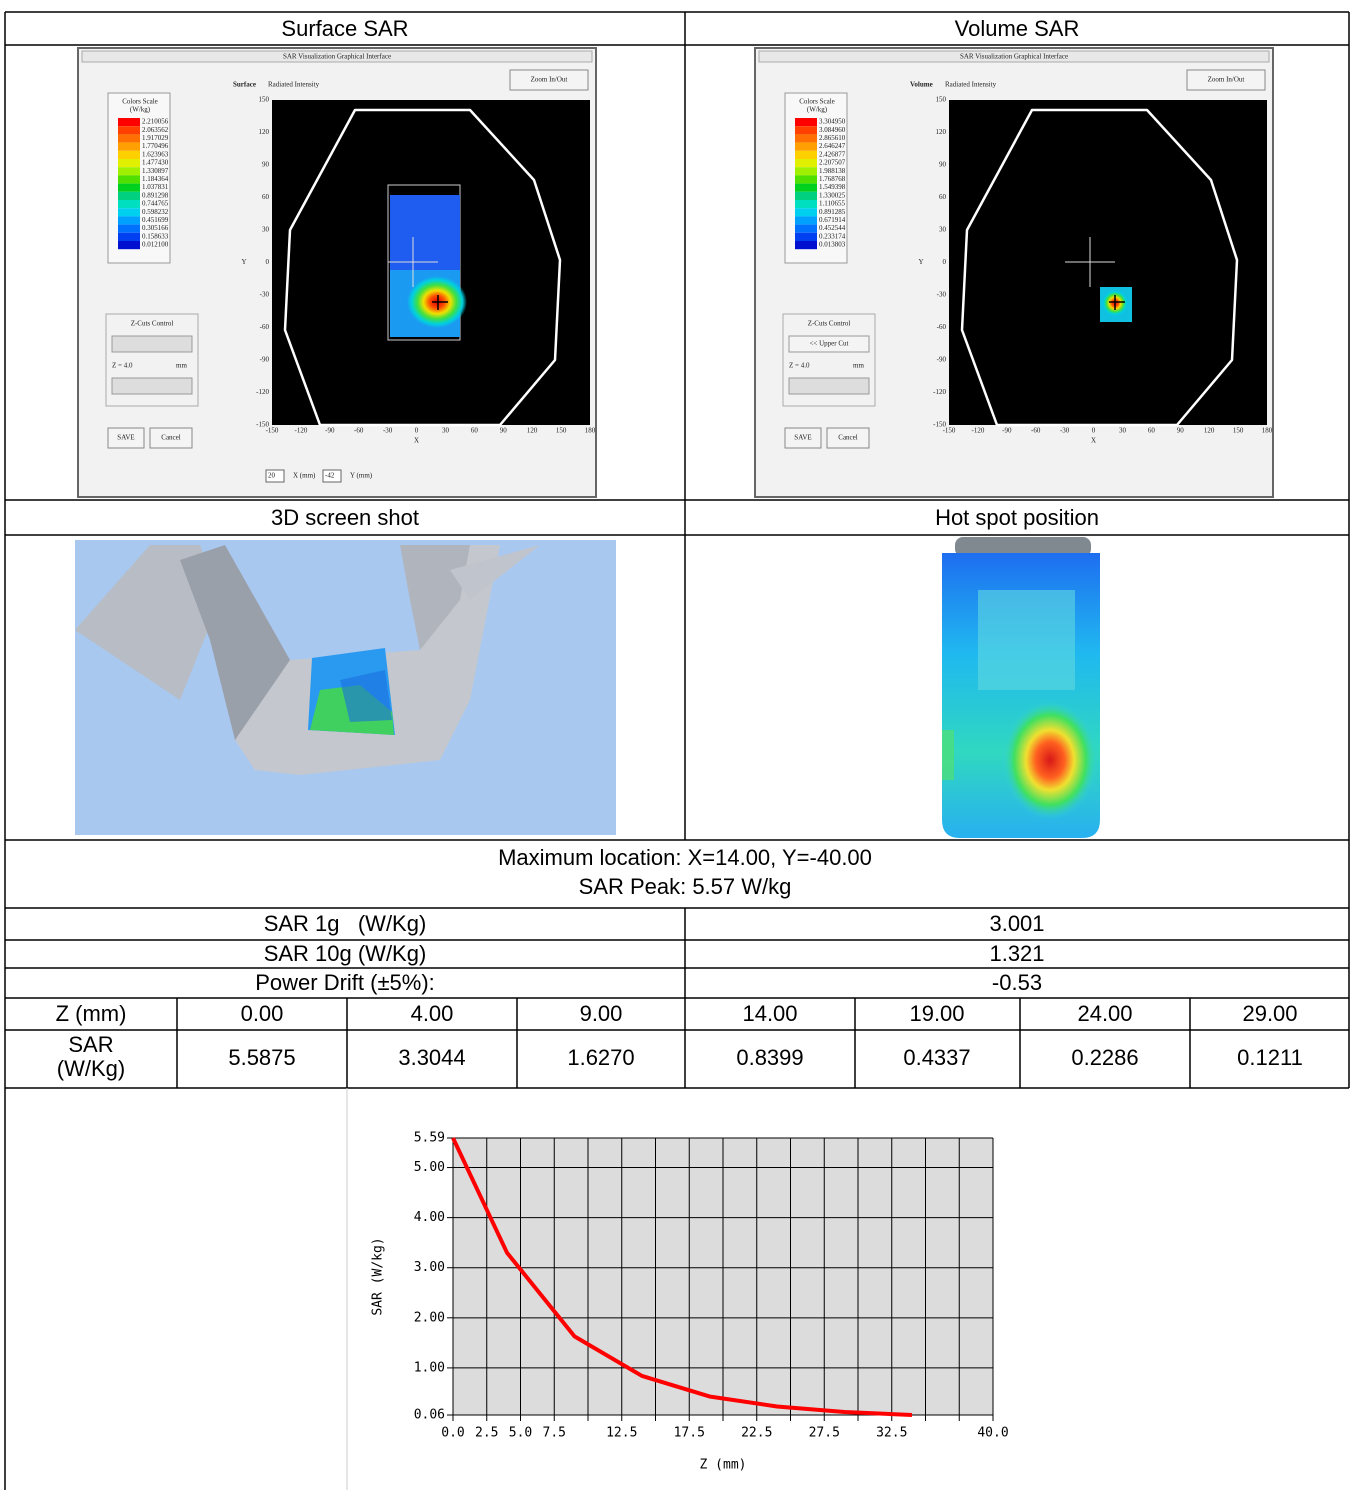 The width and height of the screenshot is (1353, 1490). I want to click on cell-value: 0.00, so click(262, 1013).